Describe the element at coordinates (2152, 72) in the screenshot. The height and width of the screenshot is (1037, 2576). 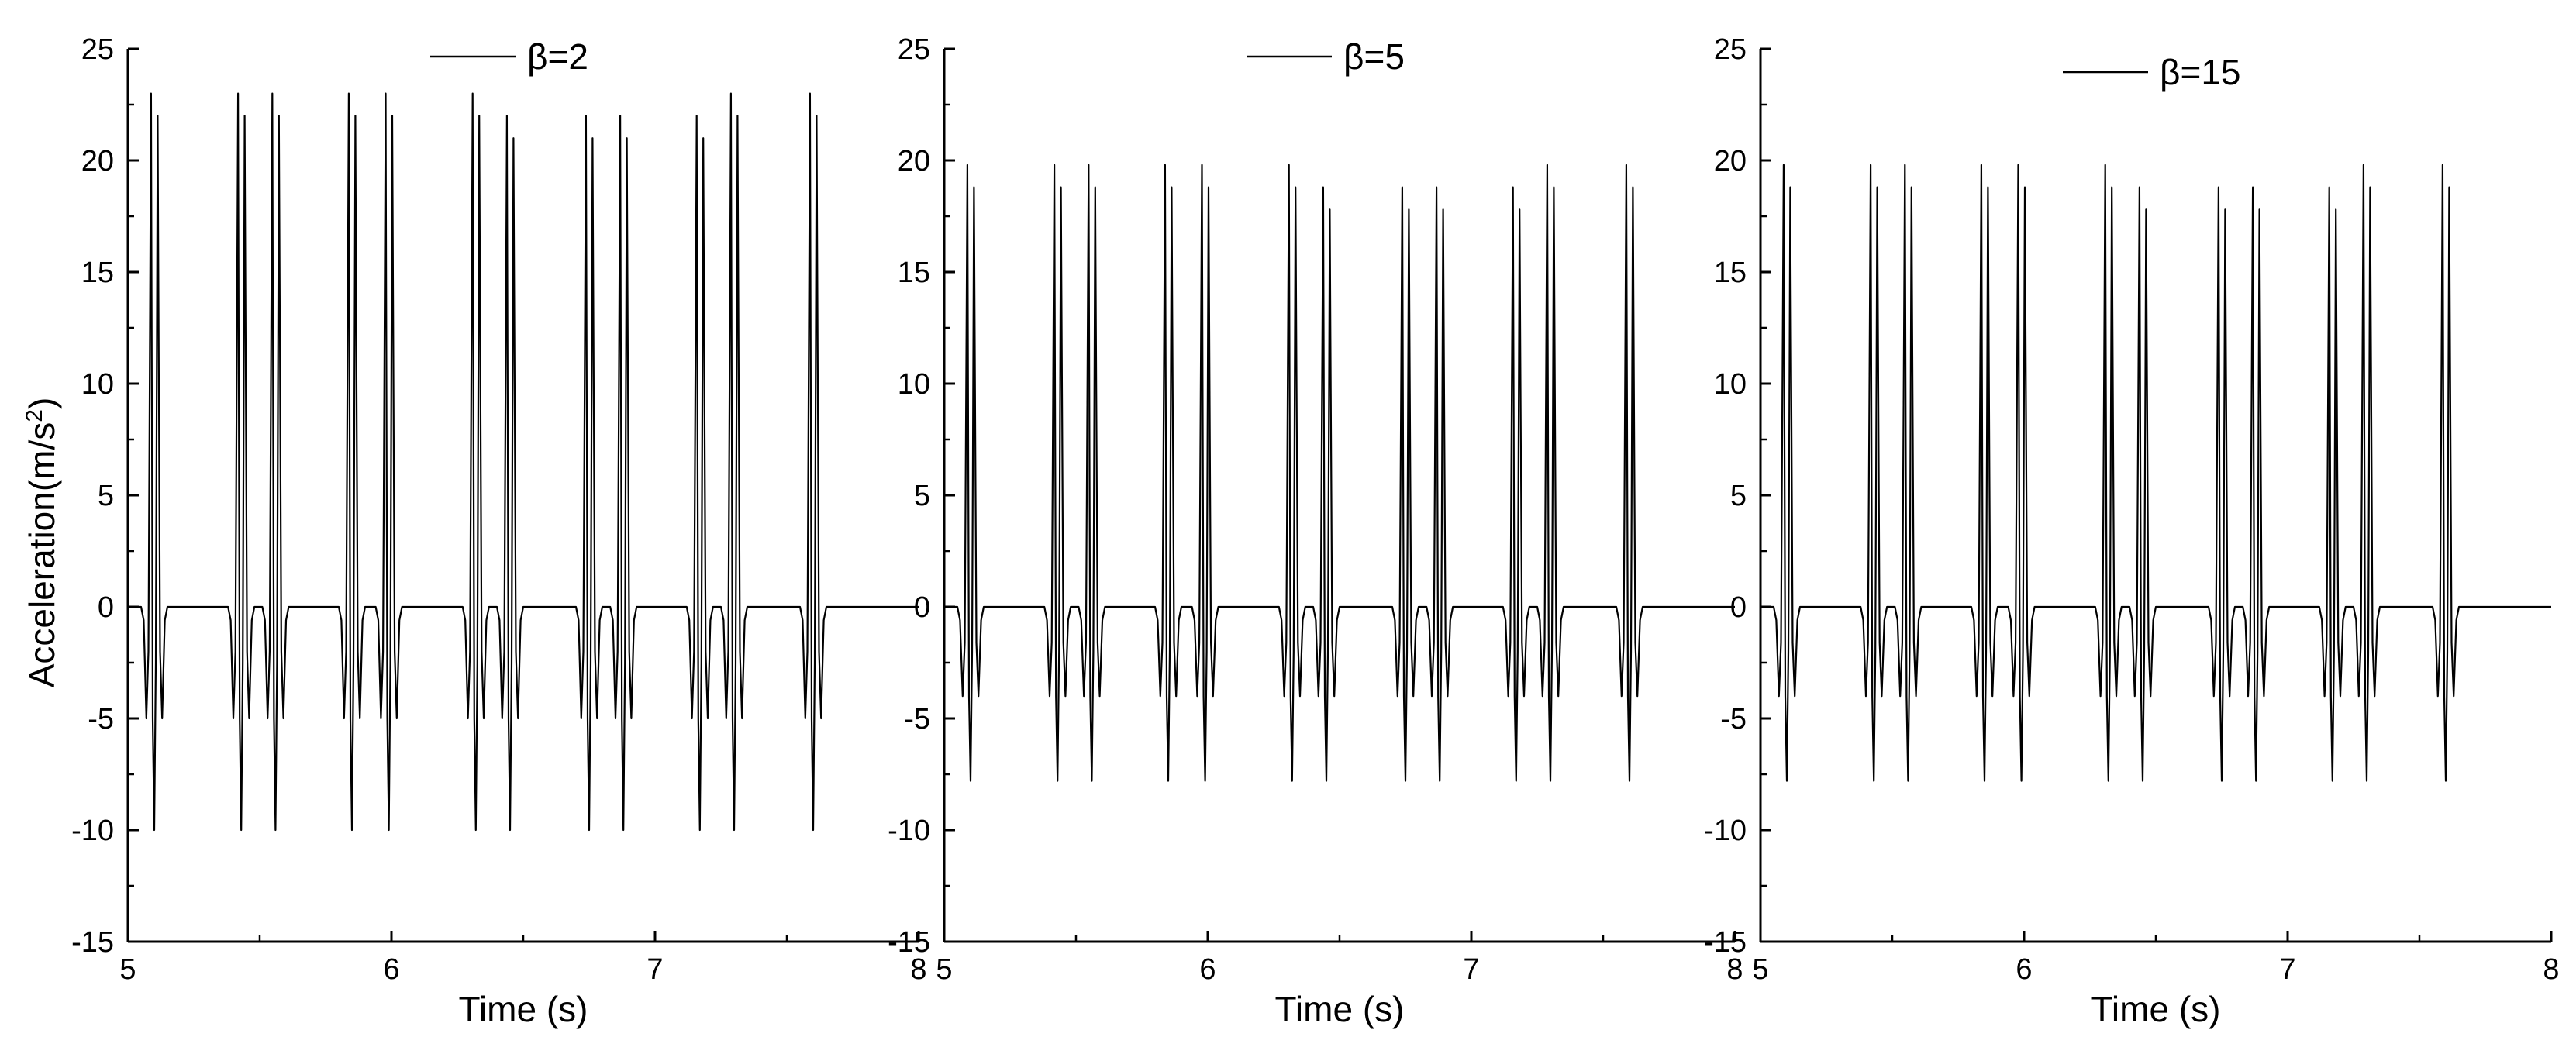
I see `legend: β=15` at that location.